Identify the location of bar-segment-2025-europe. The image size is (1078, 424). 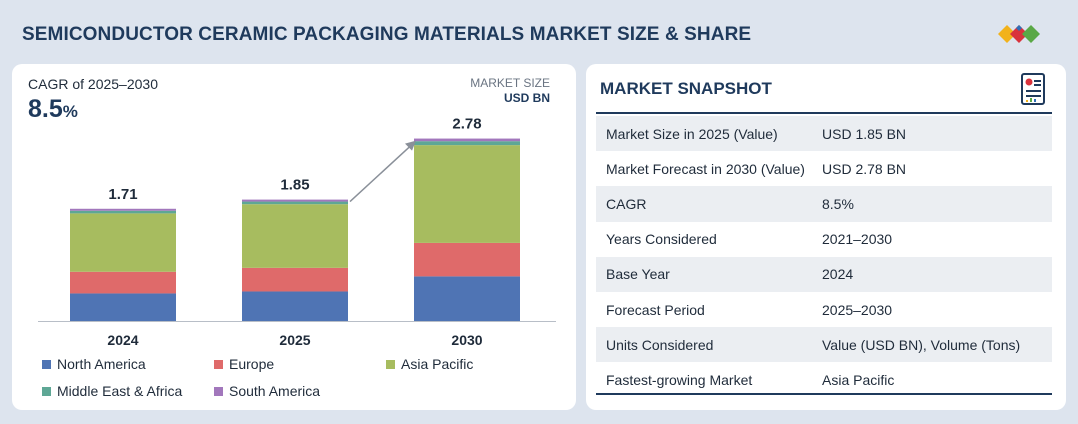
(295, 279).